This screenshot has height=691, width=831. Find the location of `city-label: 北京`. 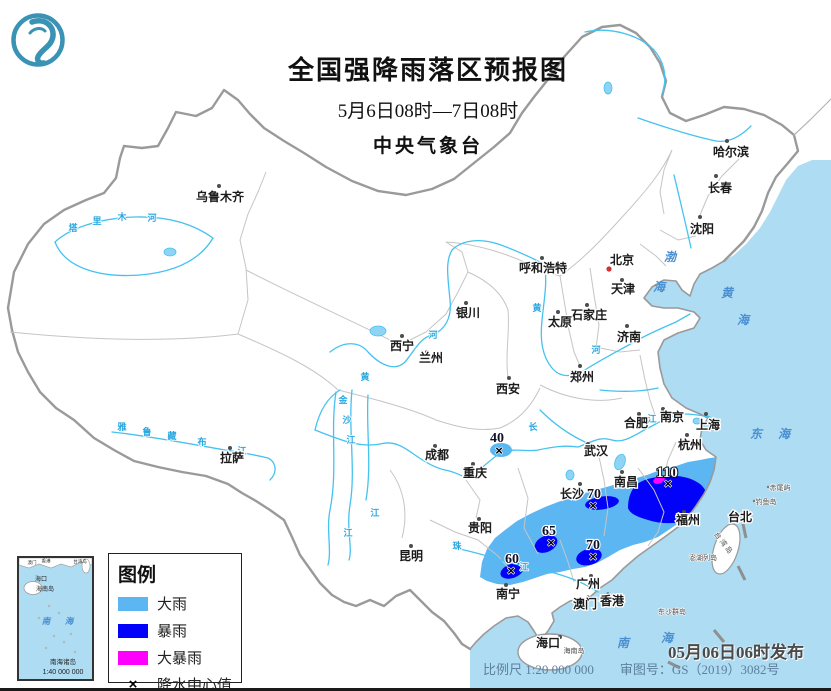

city-label: 北京 is located at coordinates (622, 259).